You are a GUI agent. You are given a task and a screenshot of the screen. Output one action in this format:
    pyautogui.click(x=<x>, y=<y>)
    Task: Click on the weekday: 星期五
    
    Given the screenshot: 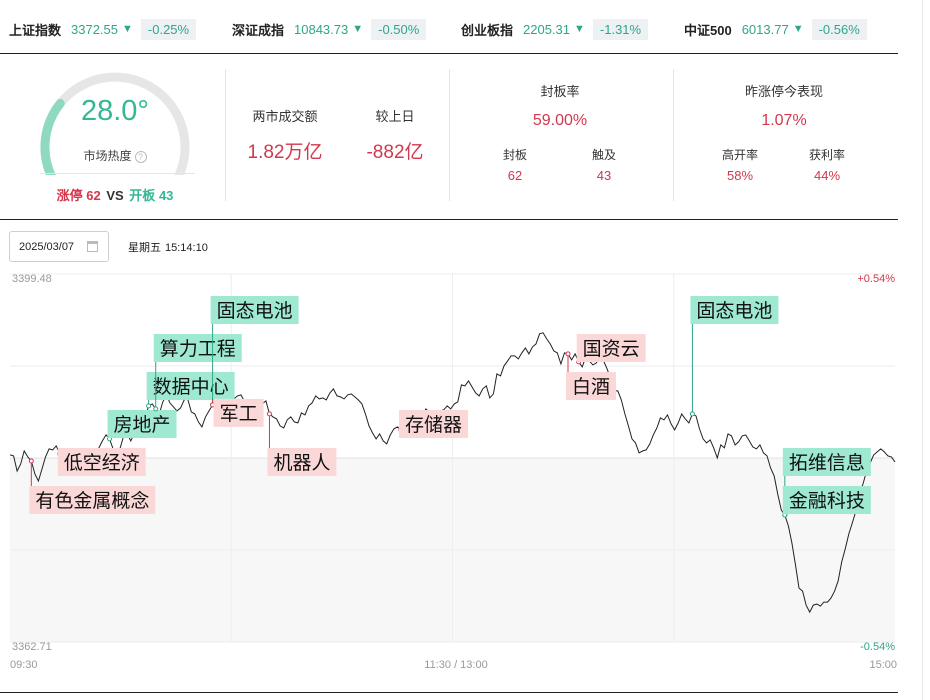 What is the action you would take?
    pyautogui.click(x=144, y=248)
    